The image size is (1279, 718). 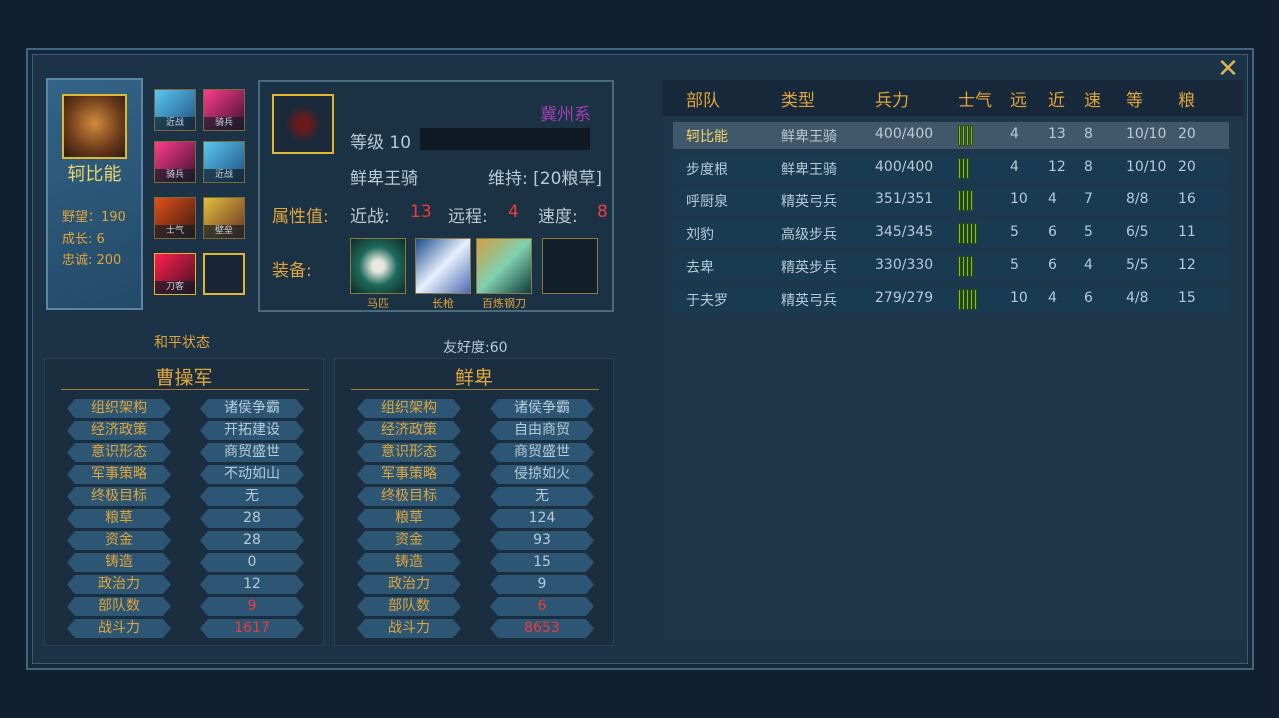 I want to click on skill-fortress-icon: 壁垒, so click(x=224, y=218).